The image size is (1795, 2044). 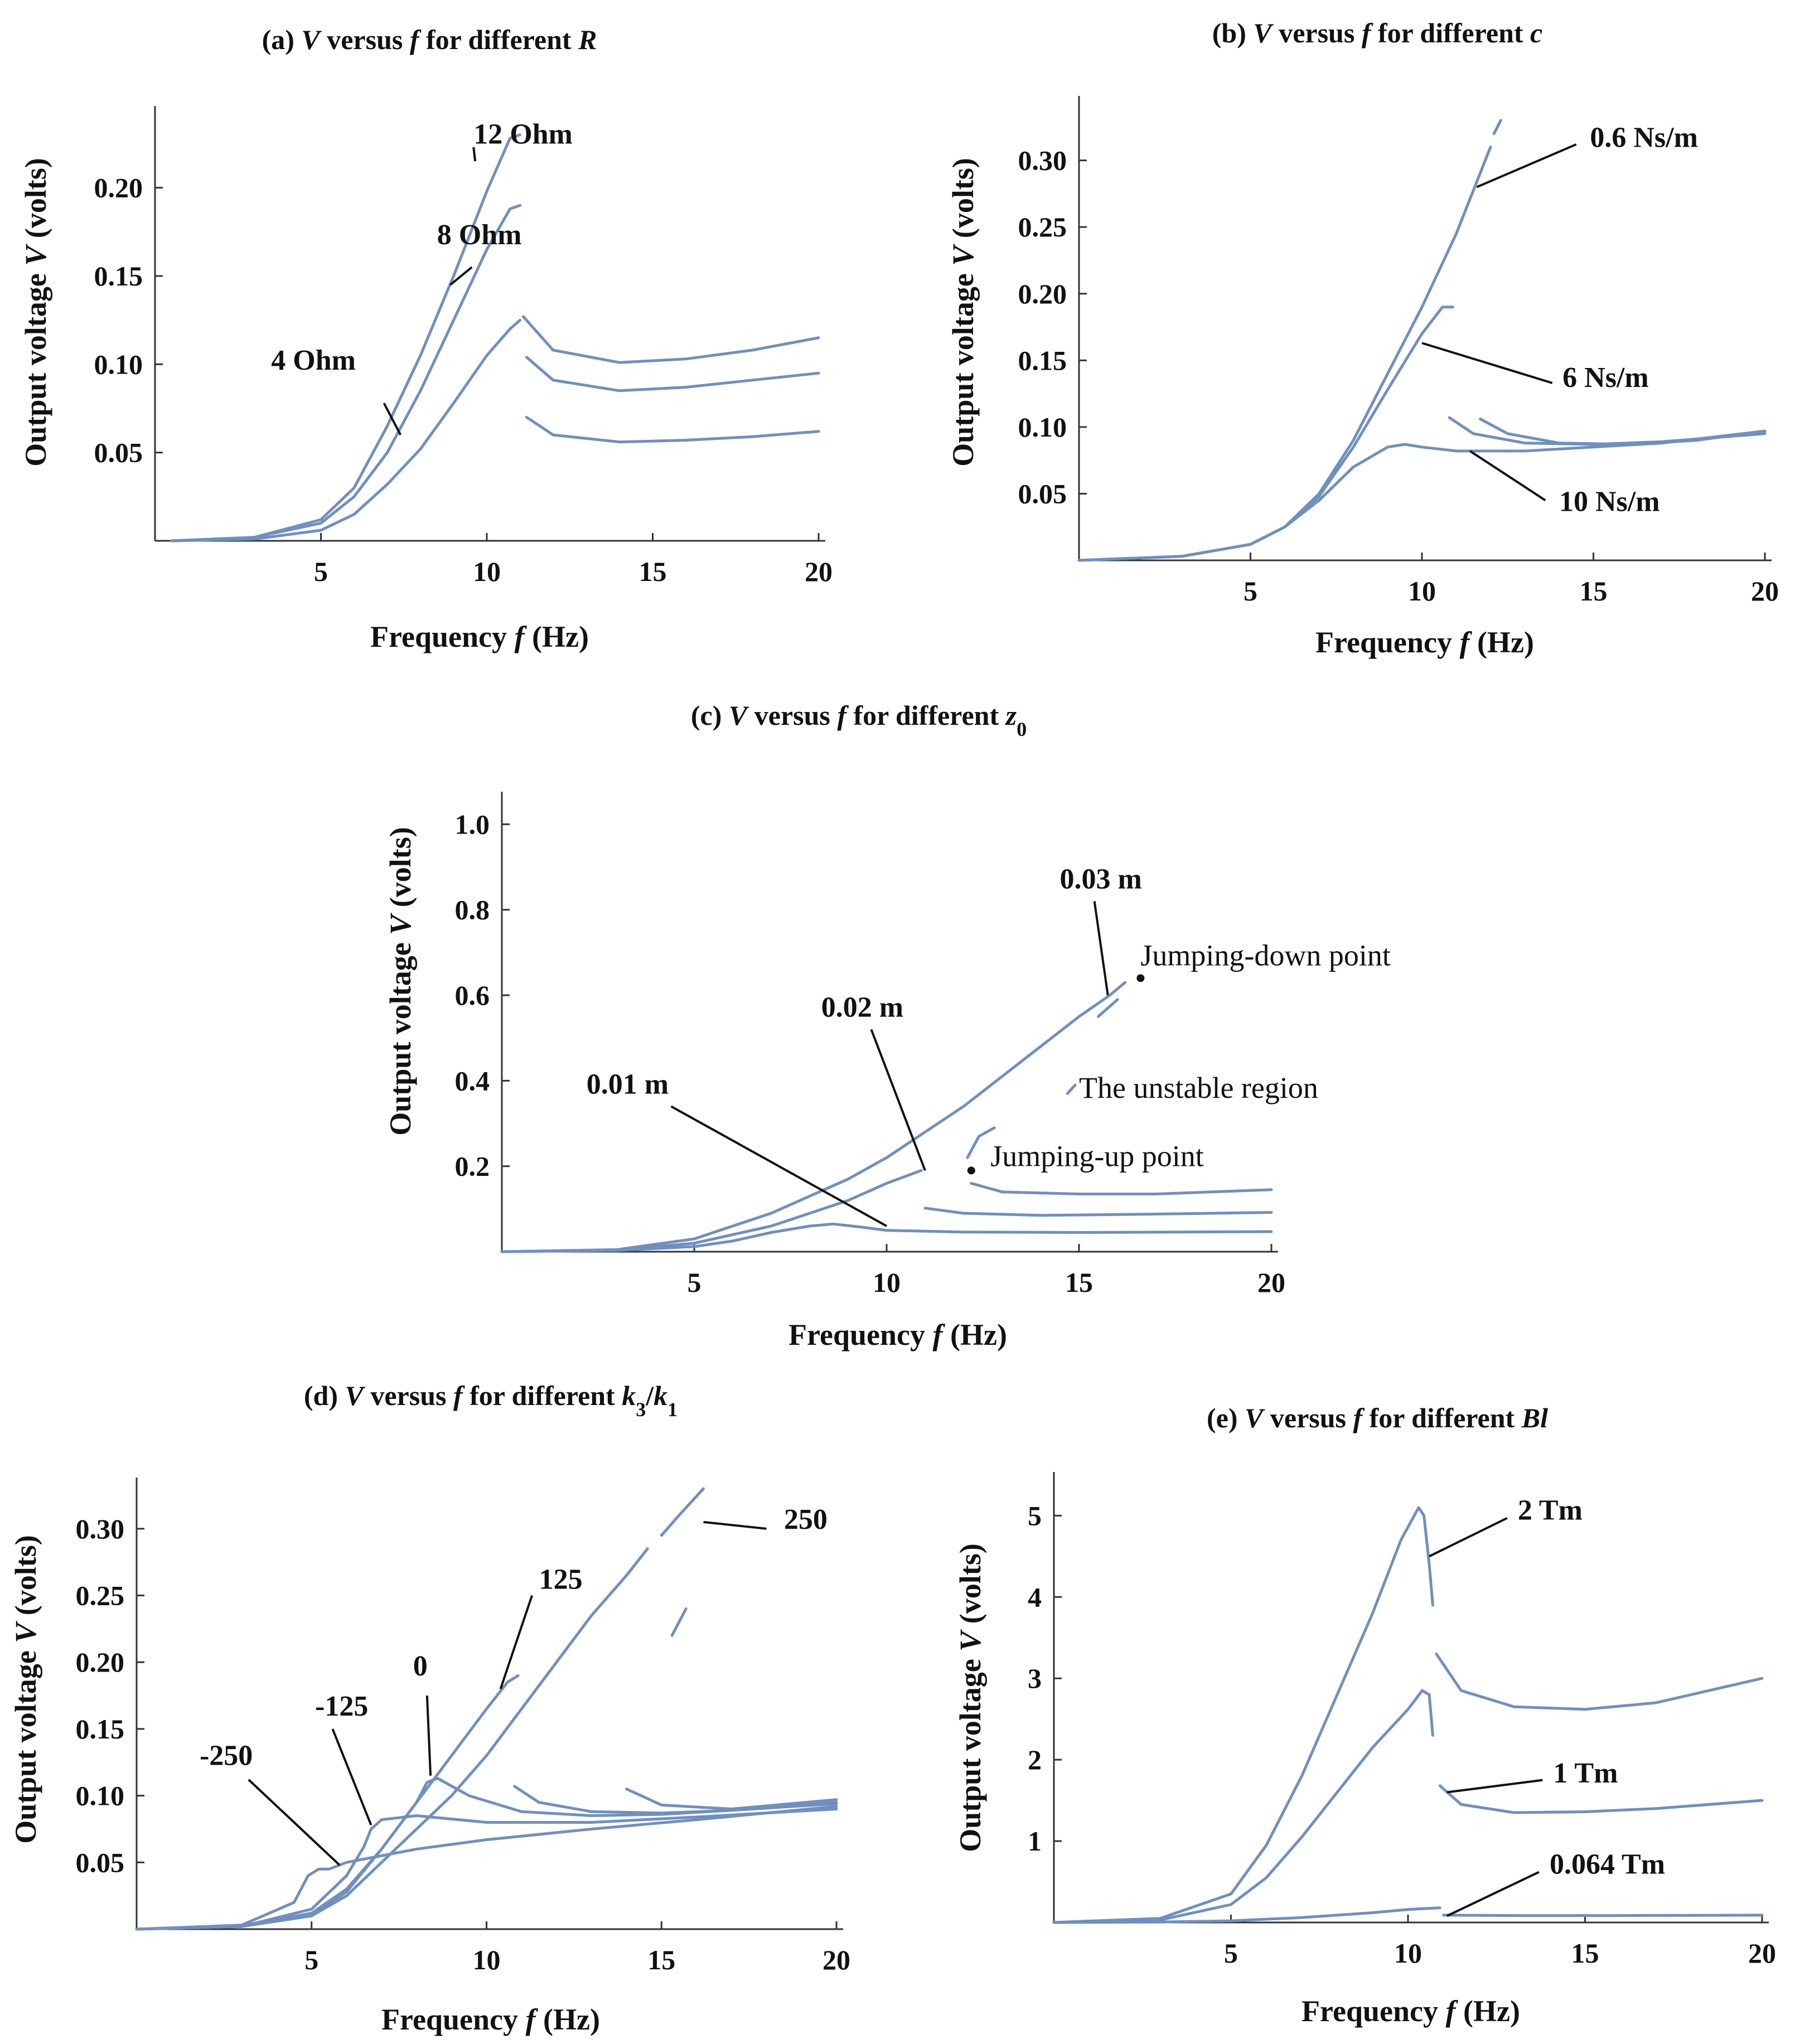 What do you see at coordinates (472, 1080) in the screenshot?
I see `y-tick-label: 0.4` at bounding box center [472, 1080].